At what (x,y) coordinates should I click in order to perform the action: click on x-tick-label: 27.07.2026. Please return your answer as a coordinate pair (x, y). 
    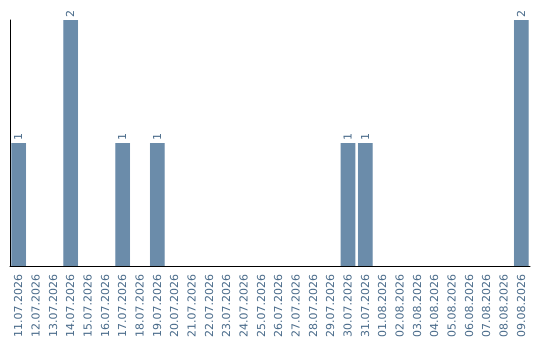
    Looking at the image, I should click on (296, 306).